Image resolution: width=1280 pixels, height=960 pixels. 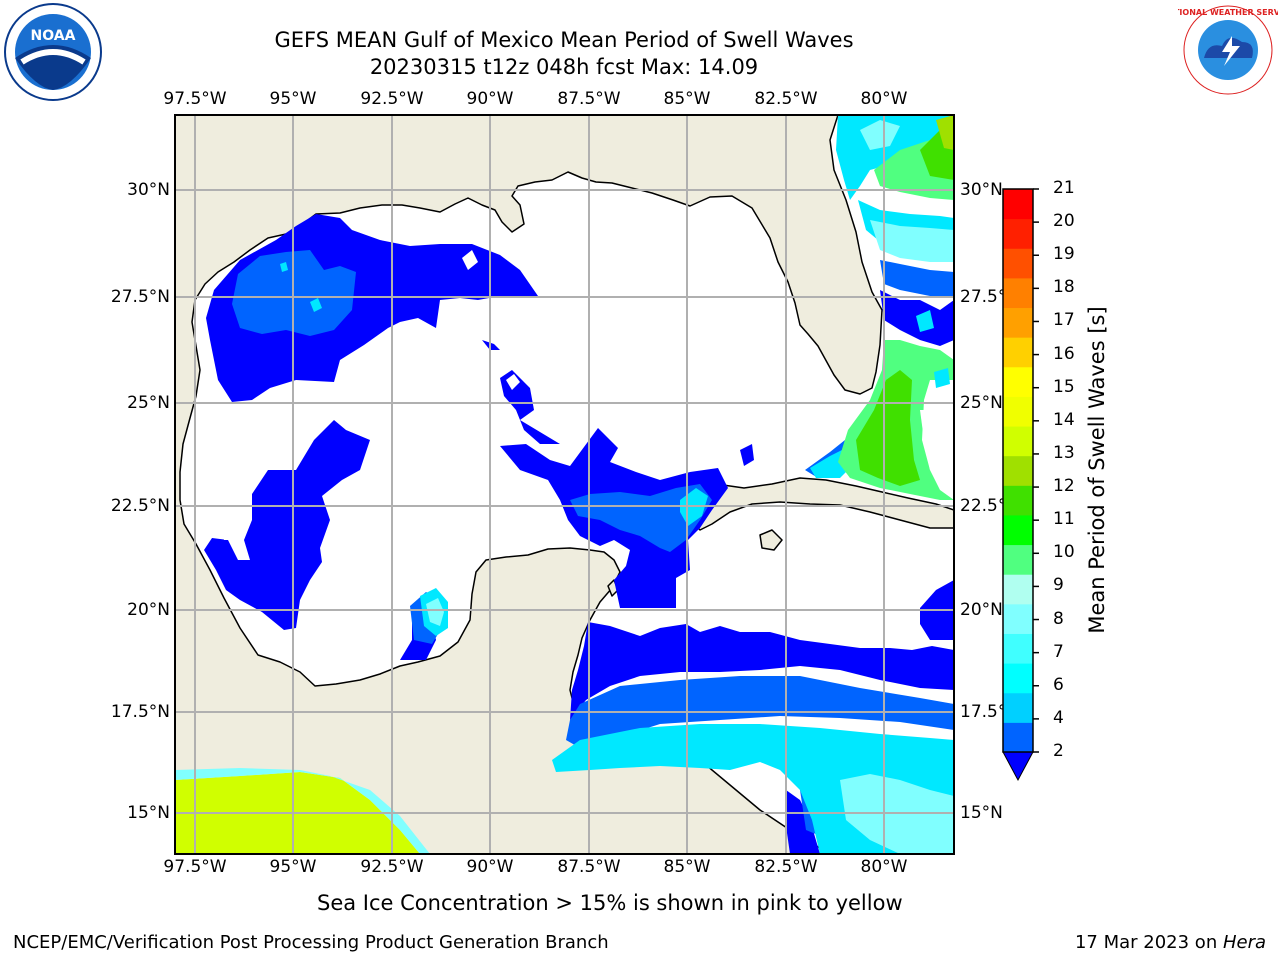 I want to click on colorbar-ticks, so click(x=1036, y=470).